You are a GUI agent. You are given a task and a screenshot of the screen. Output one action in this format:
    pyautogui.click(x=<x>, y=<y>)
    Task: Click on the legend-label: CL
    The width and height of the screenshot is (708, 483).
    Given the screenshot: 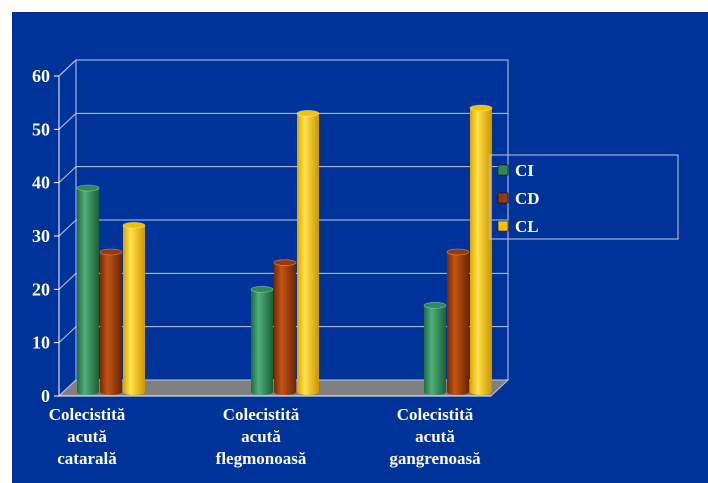 What is the action you would take?
    pyautogui.click(x=527, y=226)
    